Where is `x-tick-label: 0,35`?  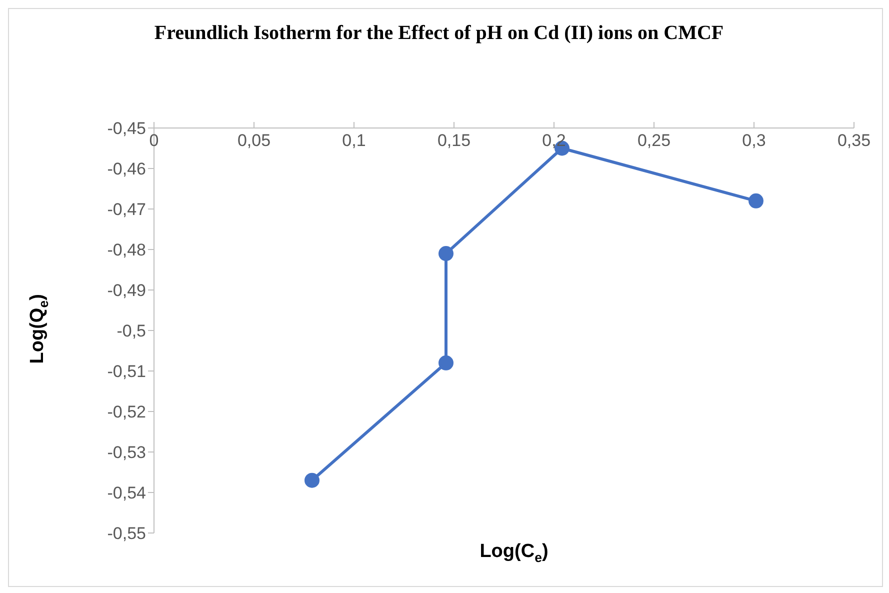
x-tick-label: 0,35 is located at coordinates (854, 140).